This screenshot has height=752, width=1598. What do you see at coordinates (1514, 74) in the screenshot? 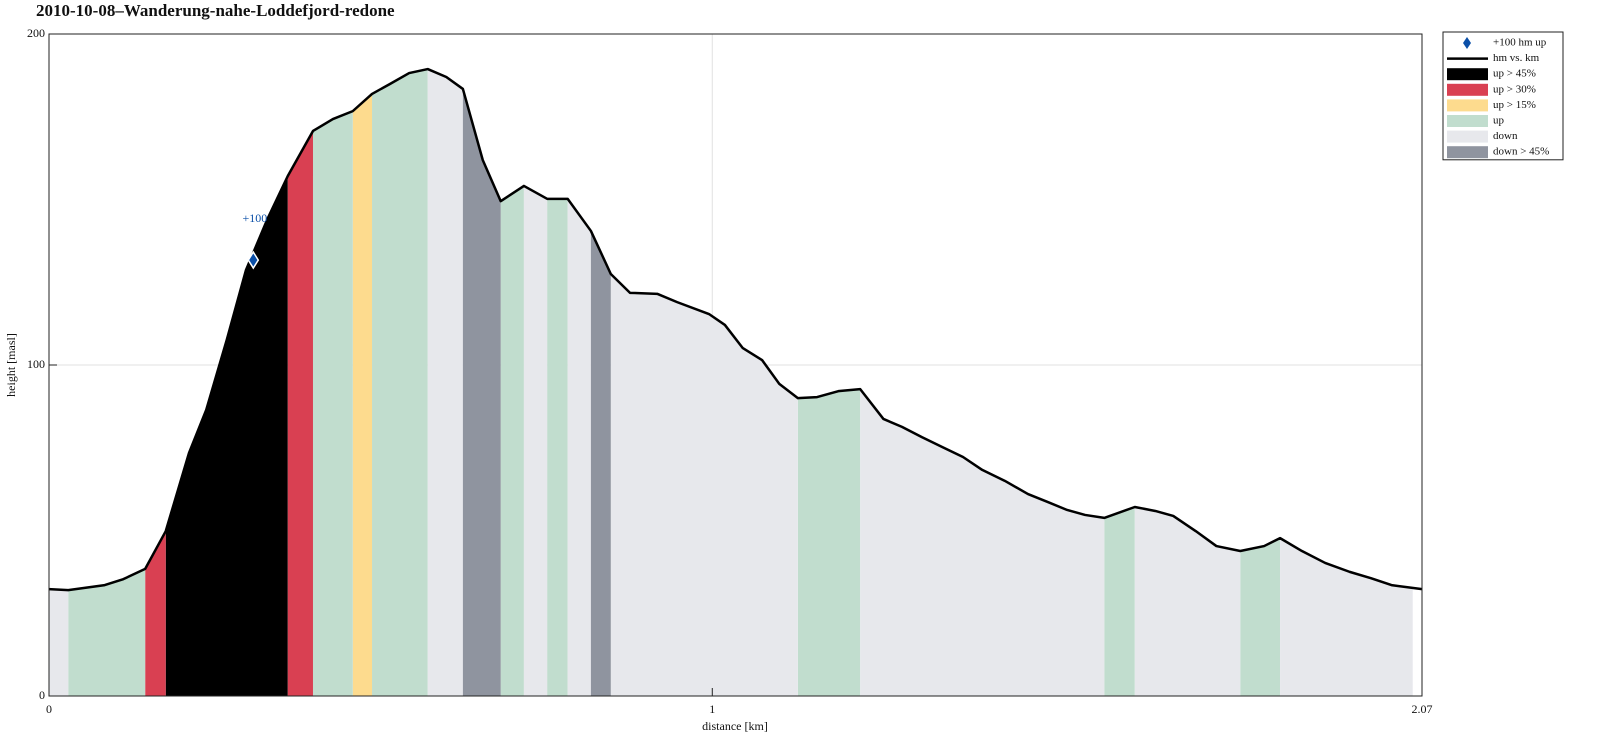
I see `legend-label: up > 45%` at bounding box center [1514, 74].